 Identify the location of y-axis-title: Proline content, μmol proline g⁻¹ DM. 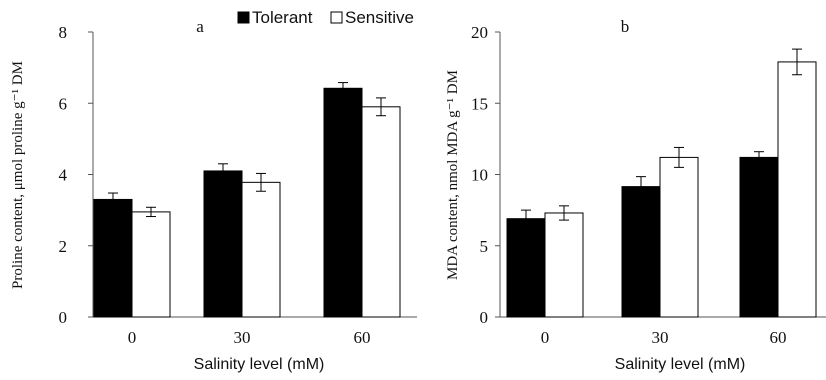
(18, 175).